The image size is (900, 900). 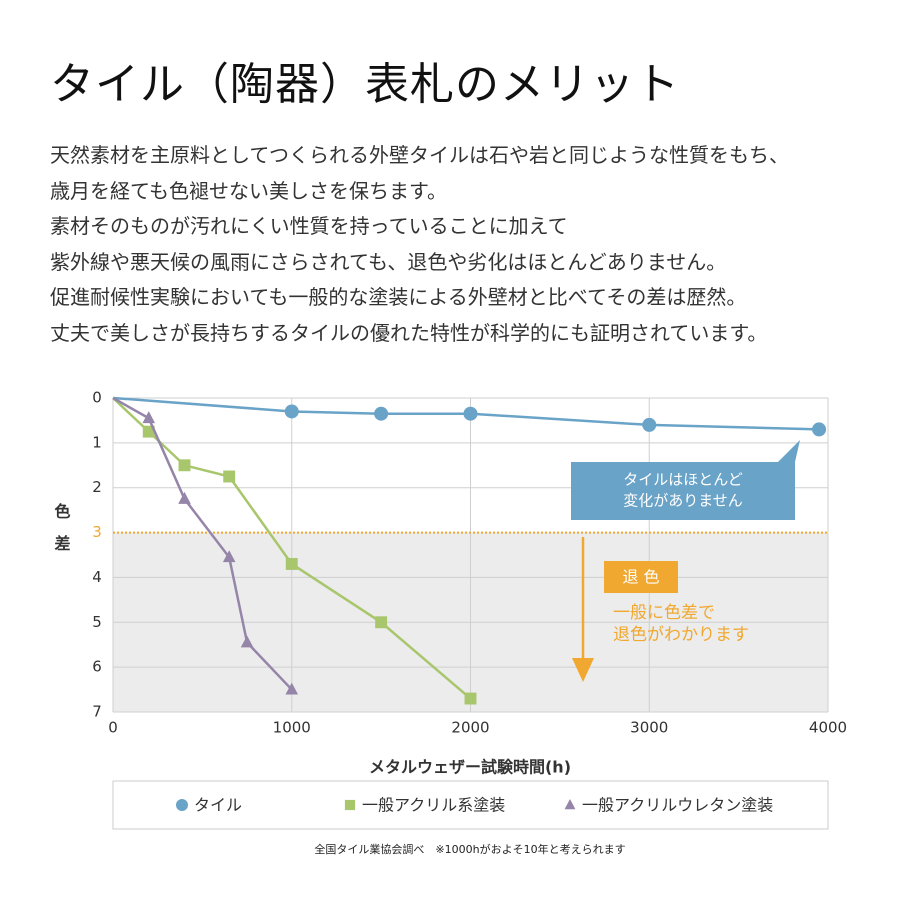 I want to click on paragraph-line: 天然素材を主原料としてつくられる外壁タイルは石や岩と同じような性質をもち、, so click(x=419, y=155).